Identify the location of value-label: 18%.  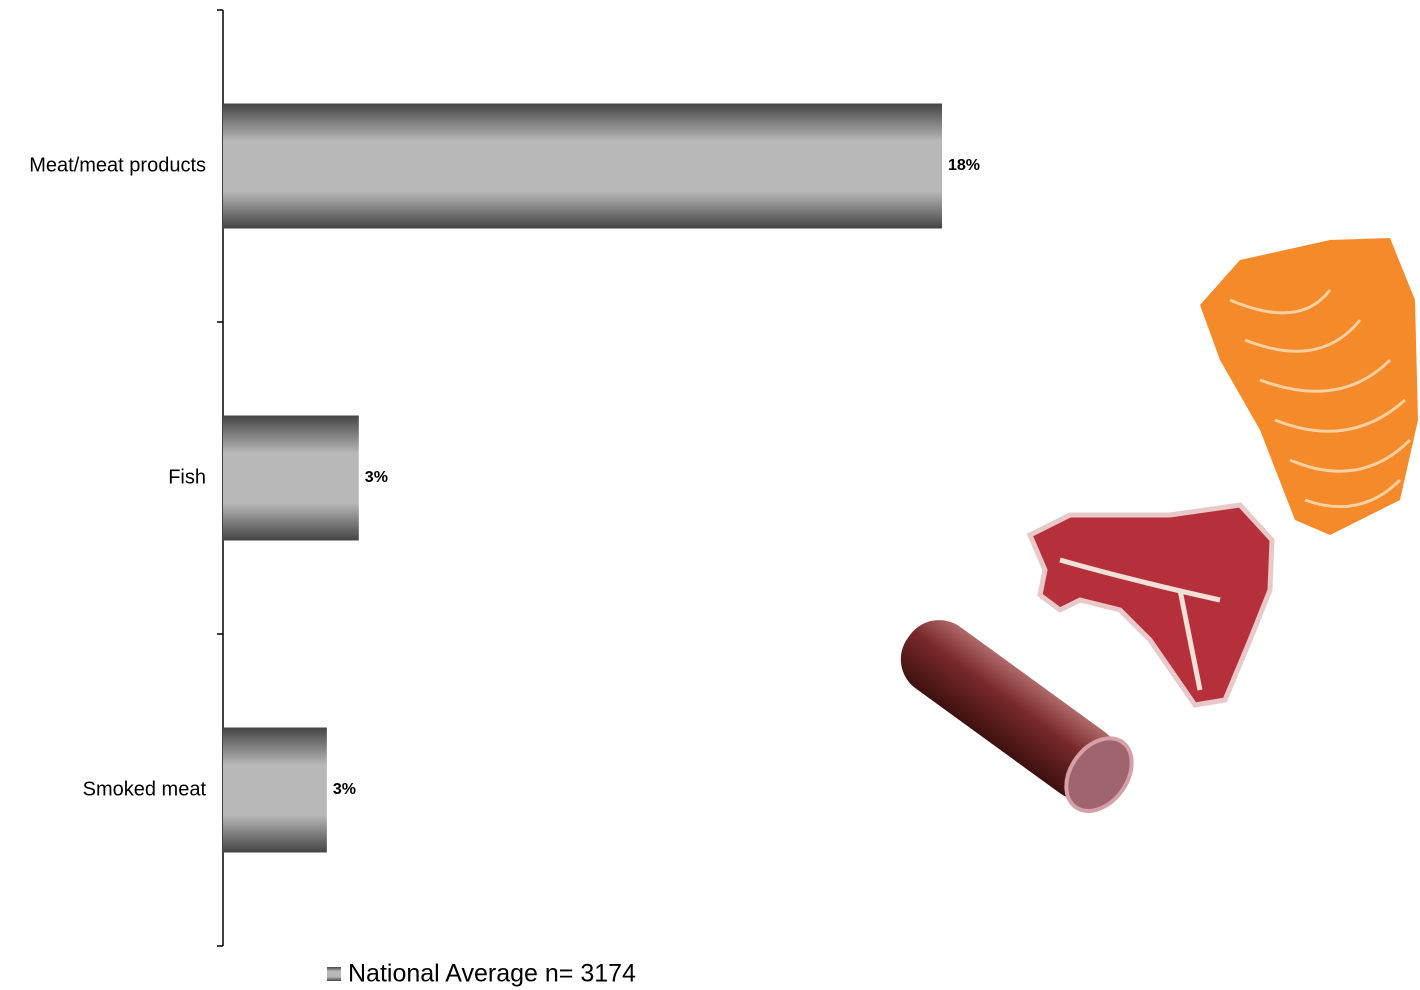
(964, 165).